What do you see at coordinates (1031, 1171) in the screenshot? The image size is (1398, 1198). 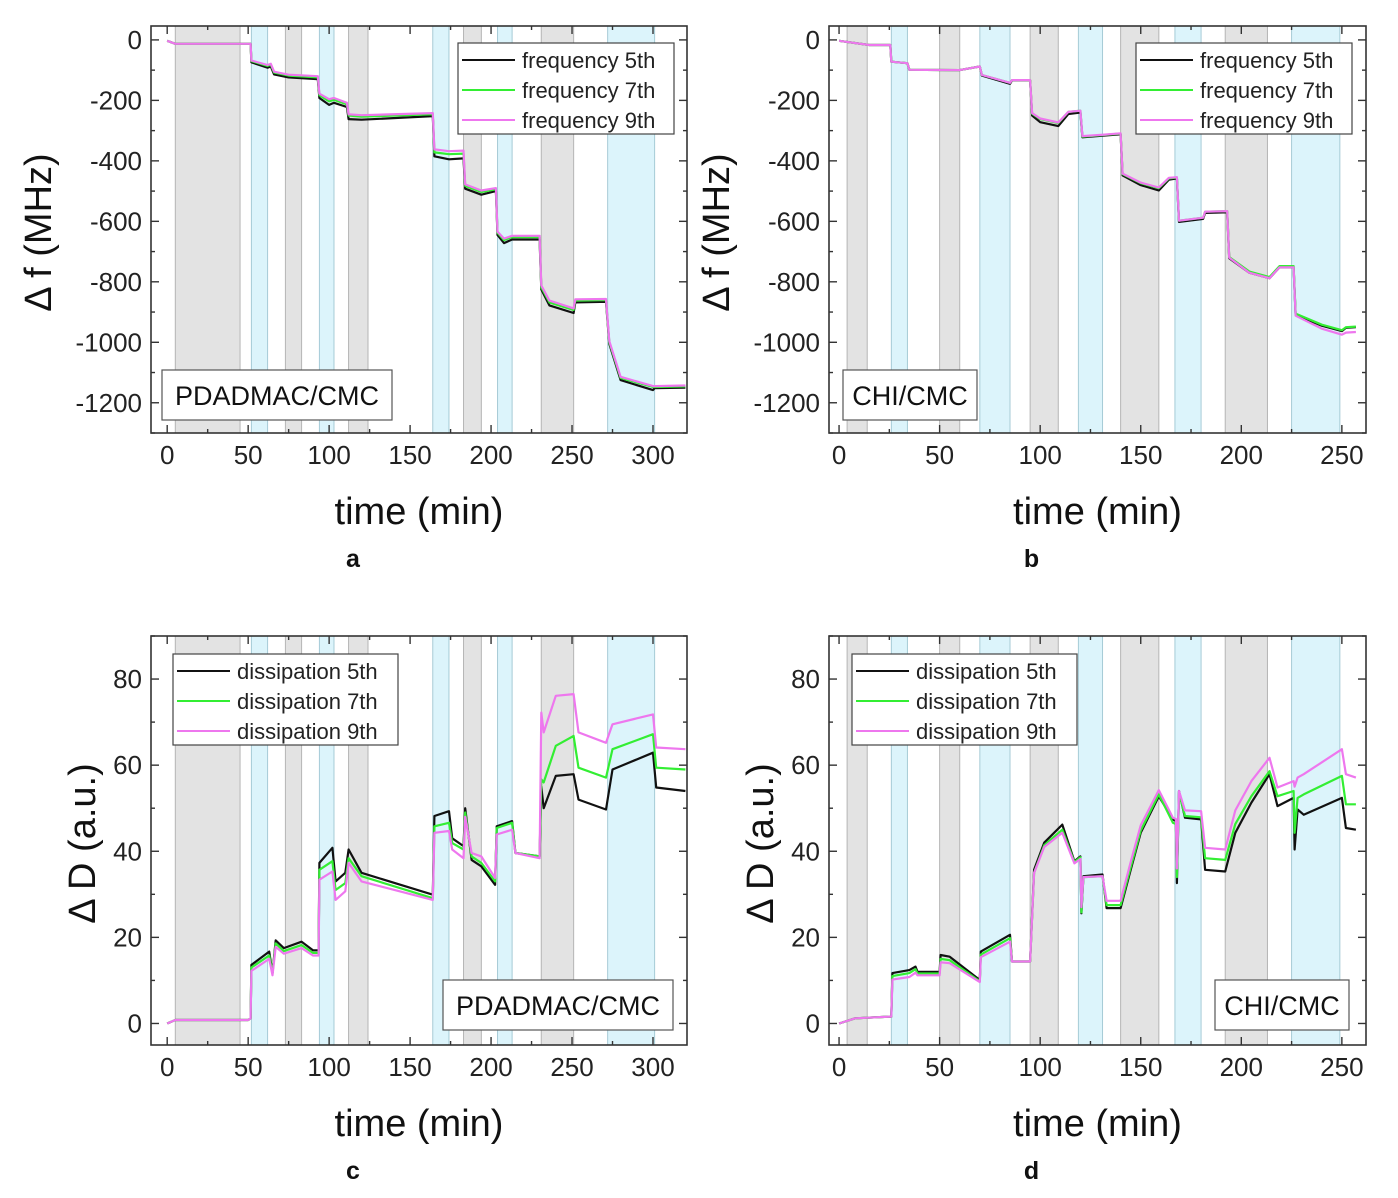 I see `panel-letter: d` at bounding box center [1031, 1171].